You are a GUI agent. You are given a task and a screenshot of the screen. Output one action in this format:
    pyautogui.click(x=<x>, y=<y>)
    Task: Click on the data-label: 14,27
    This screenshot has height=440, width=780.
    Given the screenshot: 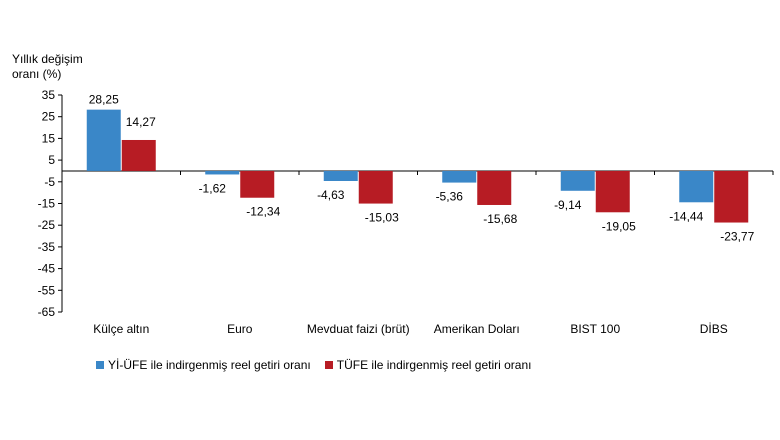 What is the action you would take?
    pyautogui.click(x=141, y=122)
    